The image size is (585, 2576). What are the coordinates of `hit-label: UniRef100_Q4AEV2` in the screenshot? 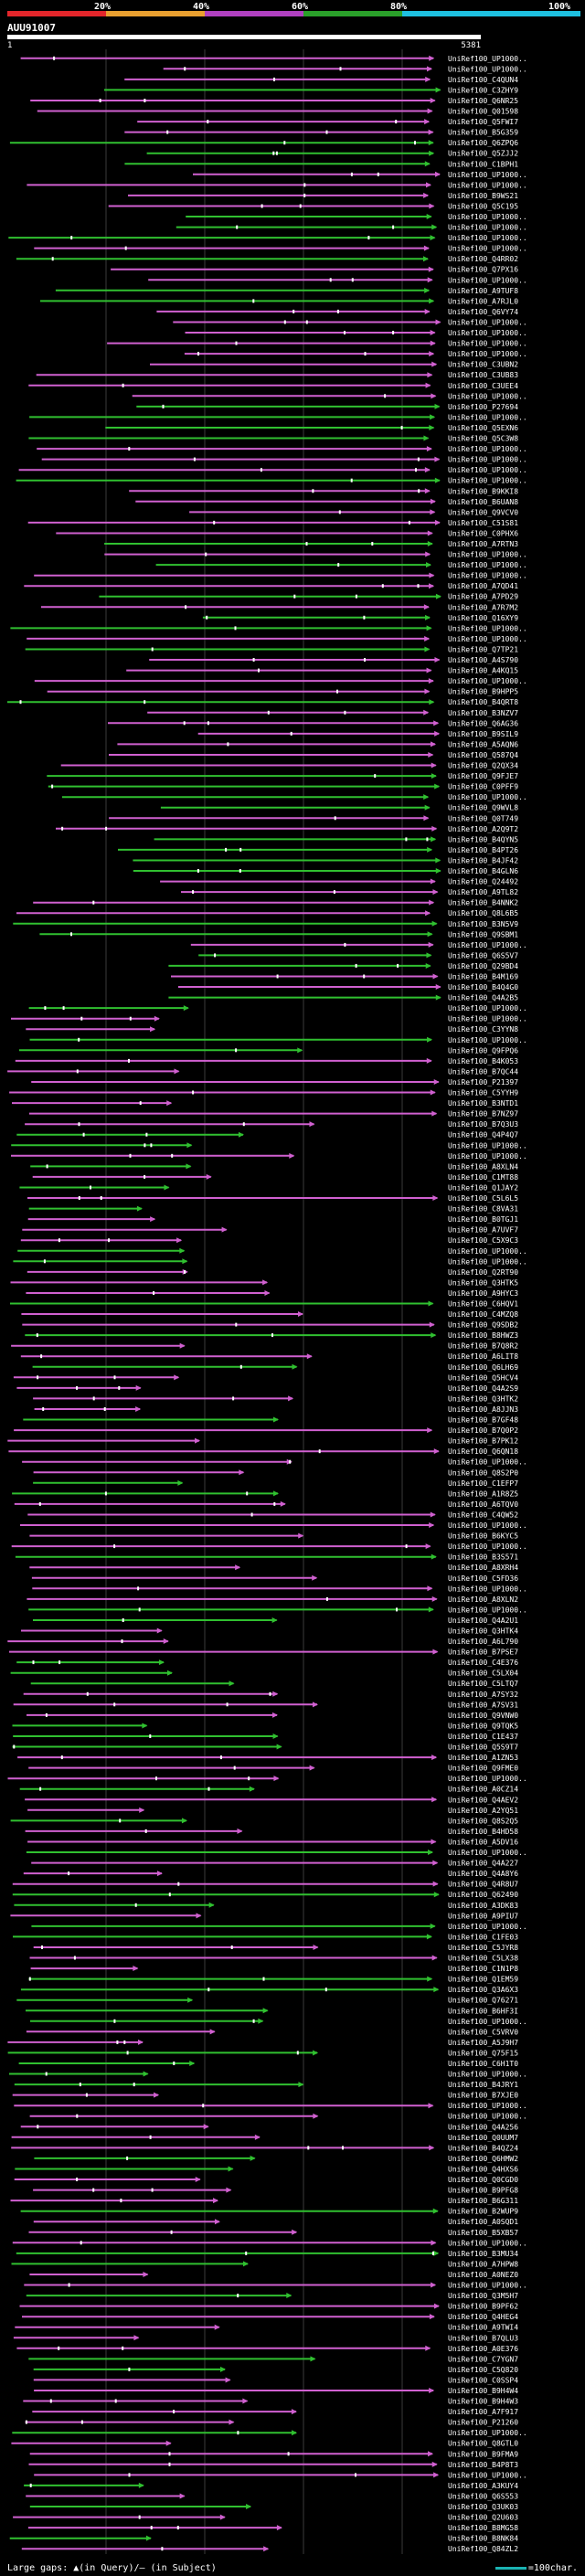 It's located at (483, 1800).